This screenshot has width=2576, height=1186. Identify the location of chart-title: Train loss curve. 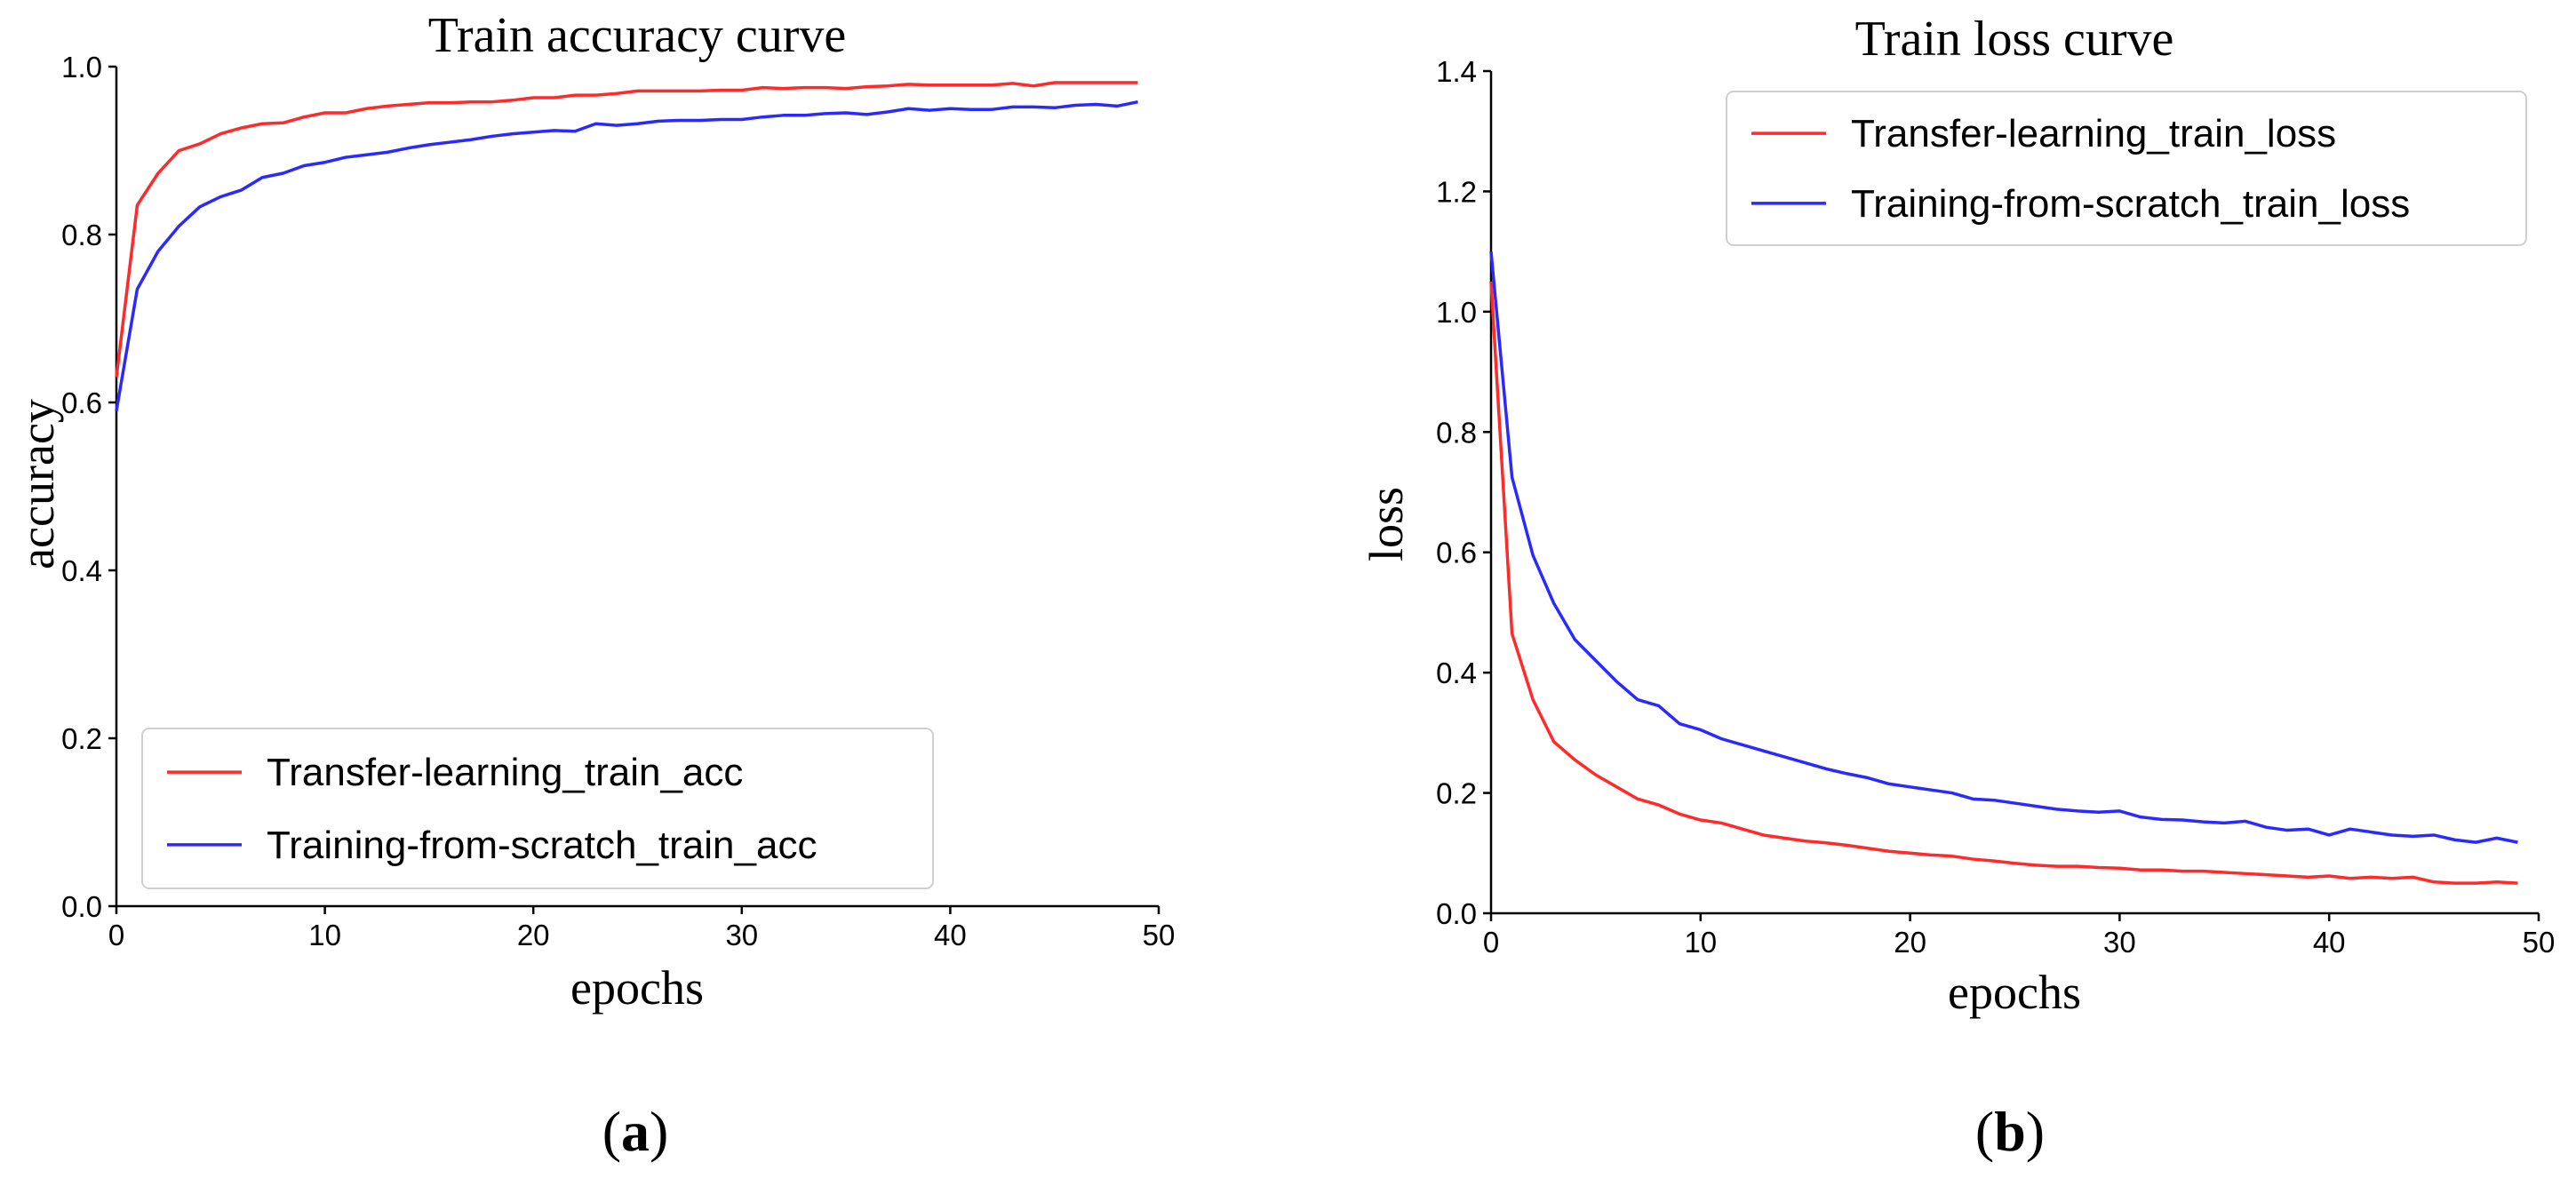
(2015, 39).